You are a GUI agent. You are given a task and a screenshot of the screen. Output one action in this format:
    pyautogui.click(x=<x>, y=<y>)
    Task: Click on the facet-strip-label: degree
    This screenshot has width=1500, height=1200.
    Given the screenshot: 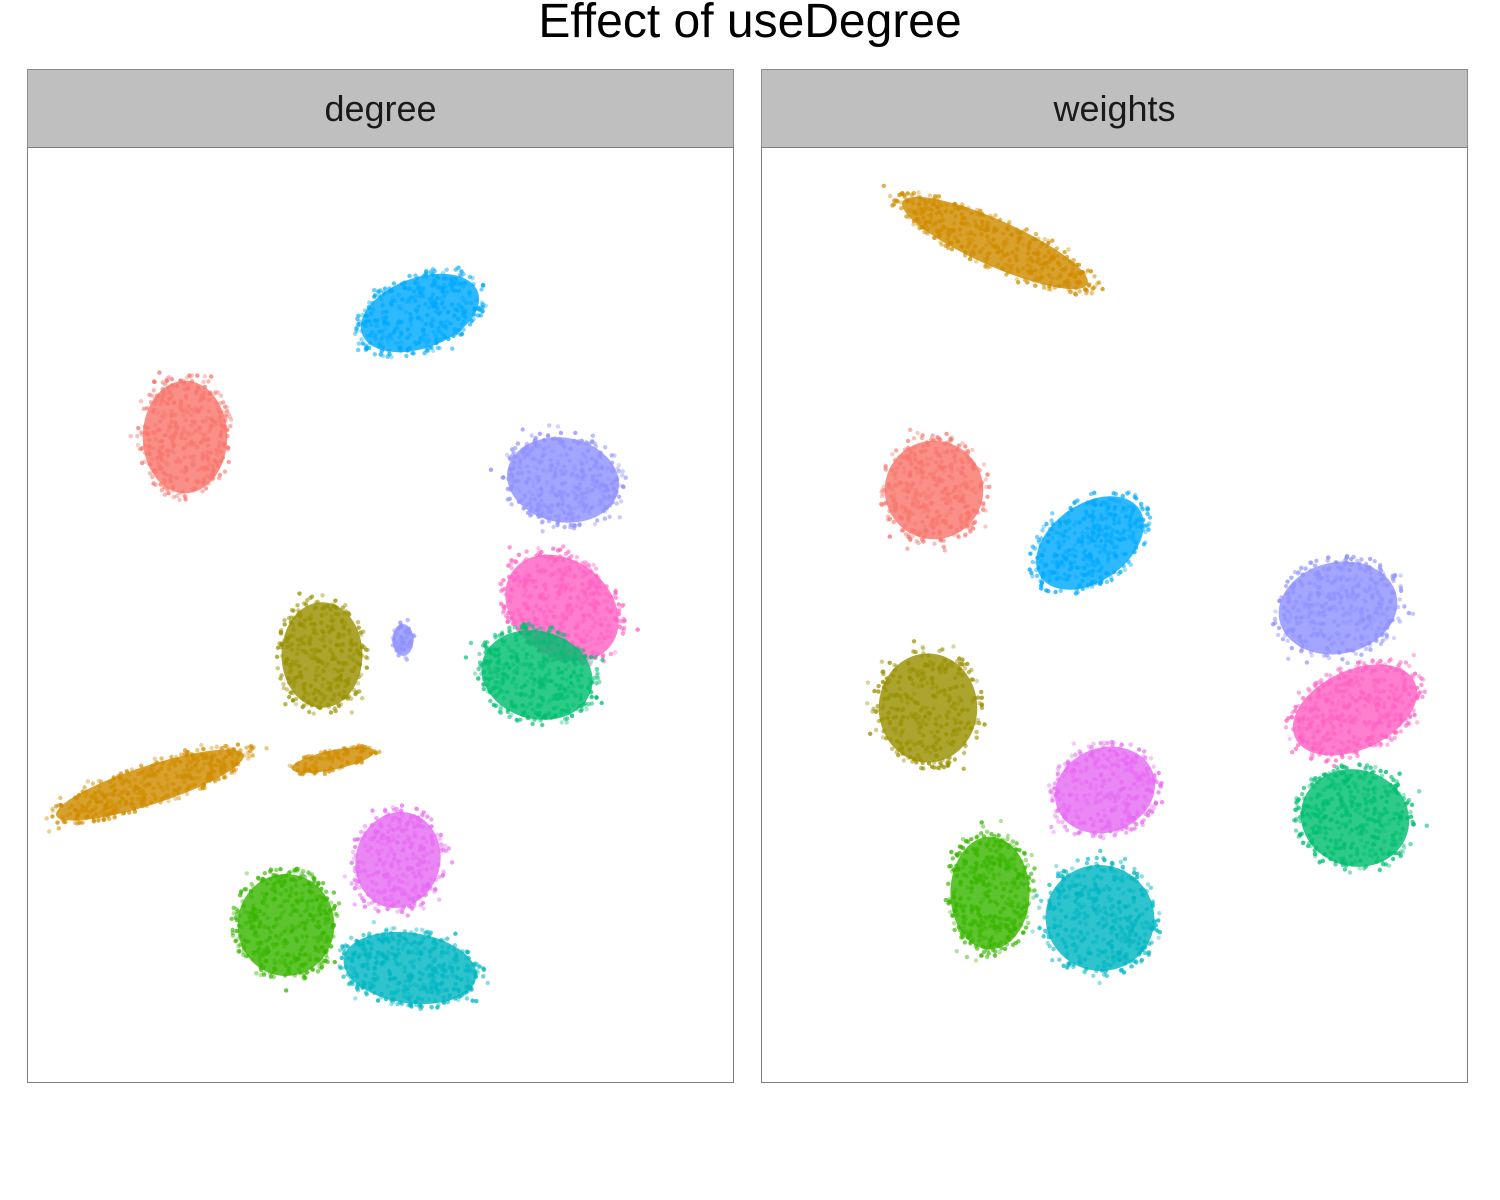 What is the action you would take?
    pyautogui.click(x=380, y=108)
    